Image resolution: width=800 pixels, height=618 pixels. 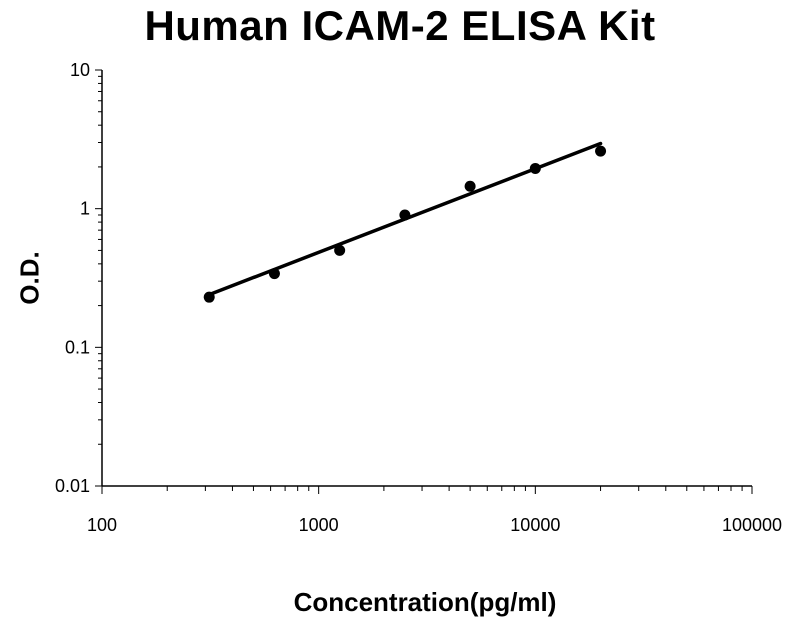 I want to click on y-tick-label: 0.01, so click(x=72, y=486).